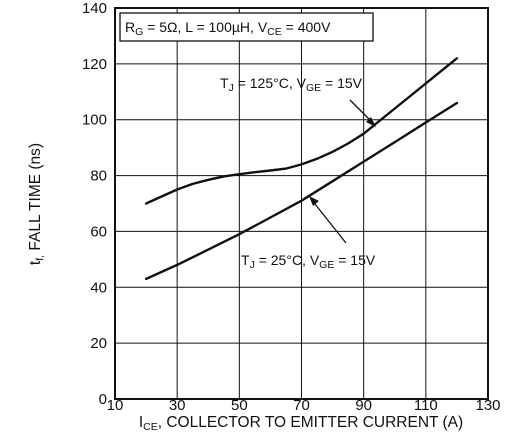 The image size is (515, 440). I want to click on series-label-tj-125-arrow-line, so click(360, 110).